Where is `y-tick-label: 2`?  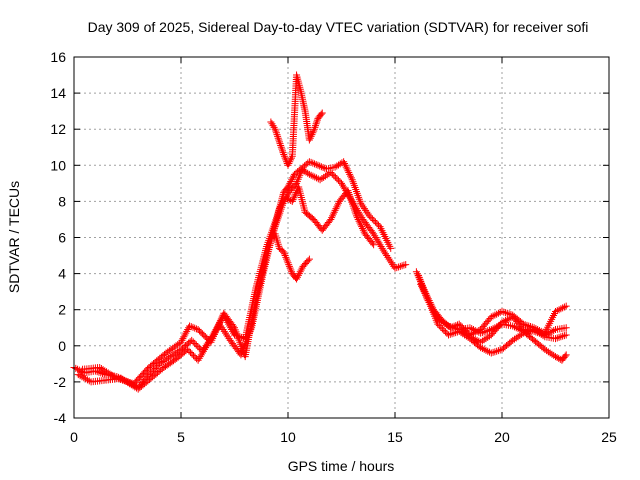
y-tick-label: 2 is located at coordinates (62, 310).